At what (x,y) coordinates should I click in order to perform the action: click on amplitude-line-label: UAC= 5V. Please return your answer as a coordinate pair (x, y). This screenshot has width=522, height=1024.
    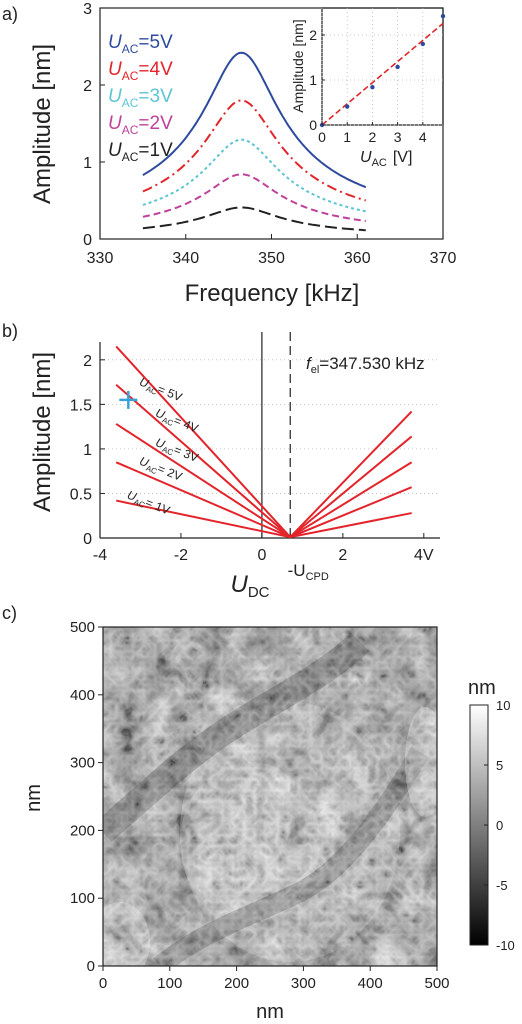
    Looking at the image, I should click on (161, 391).